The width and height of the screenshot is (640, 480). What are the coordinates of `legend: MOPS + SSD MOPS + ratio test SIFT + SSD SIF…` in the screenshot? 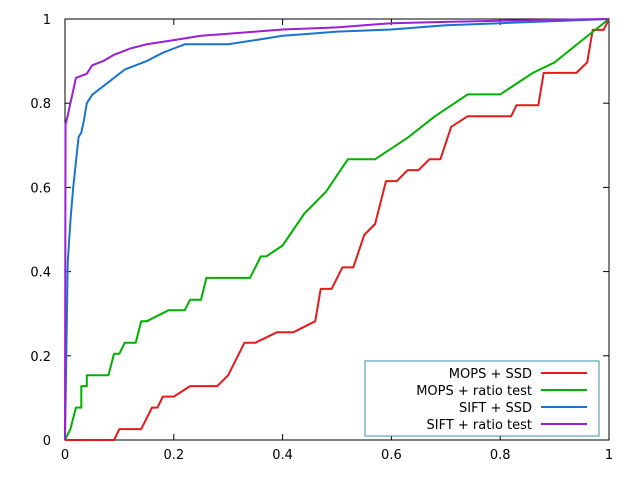 It's located at (482, 398).